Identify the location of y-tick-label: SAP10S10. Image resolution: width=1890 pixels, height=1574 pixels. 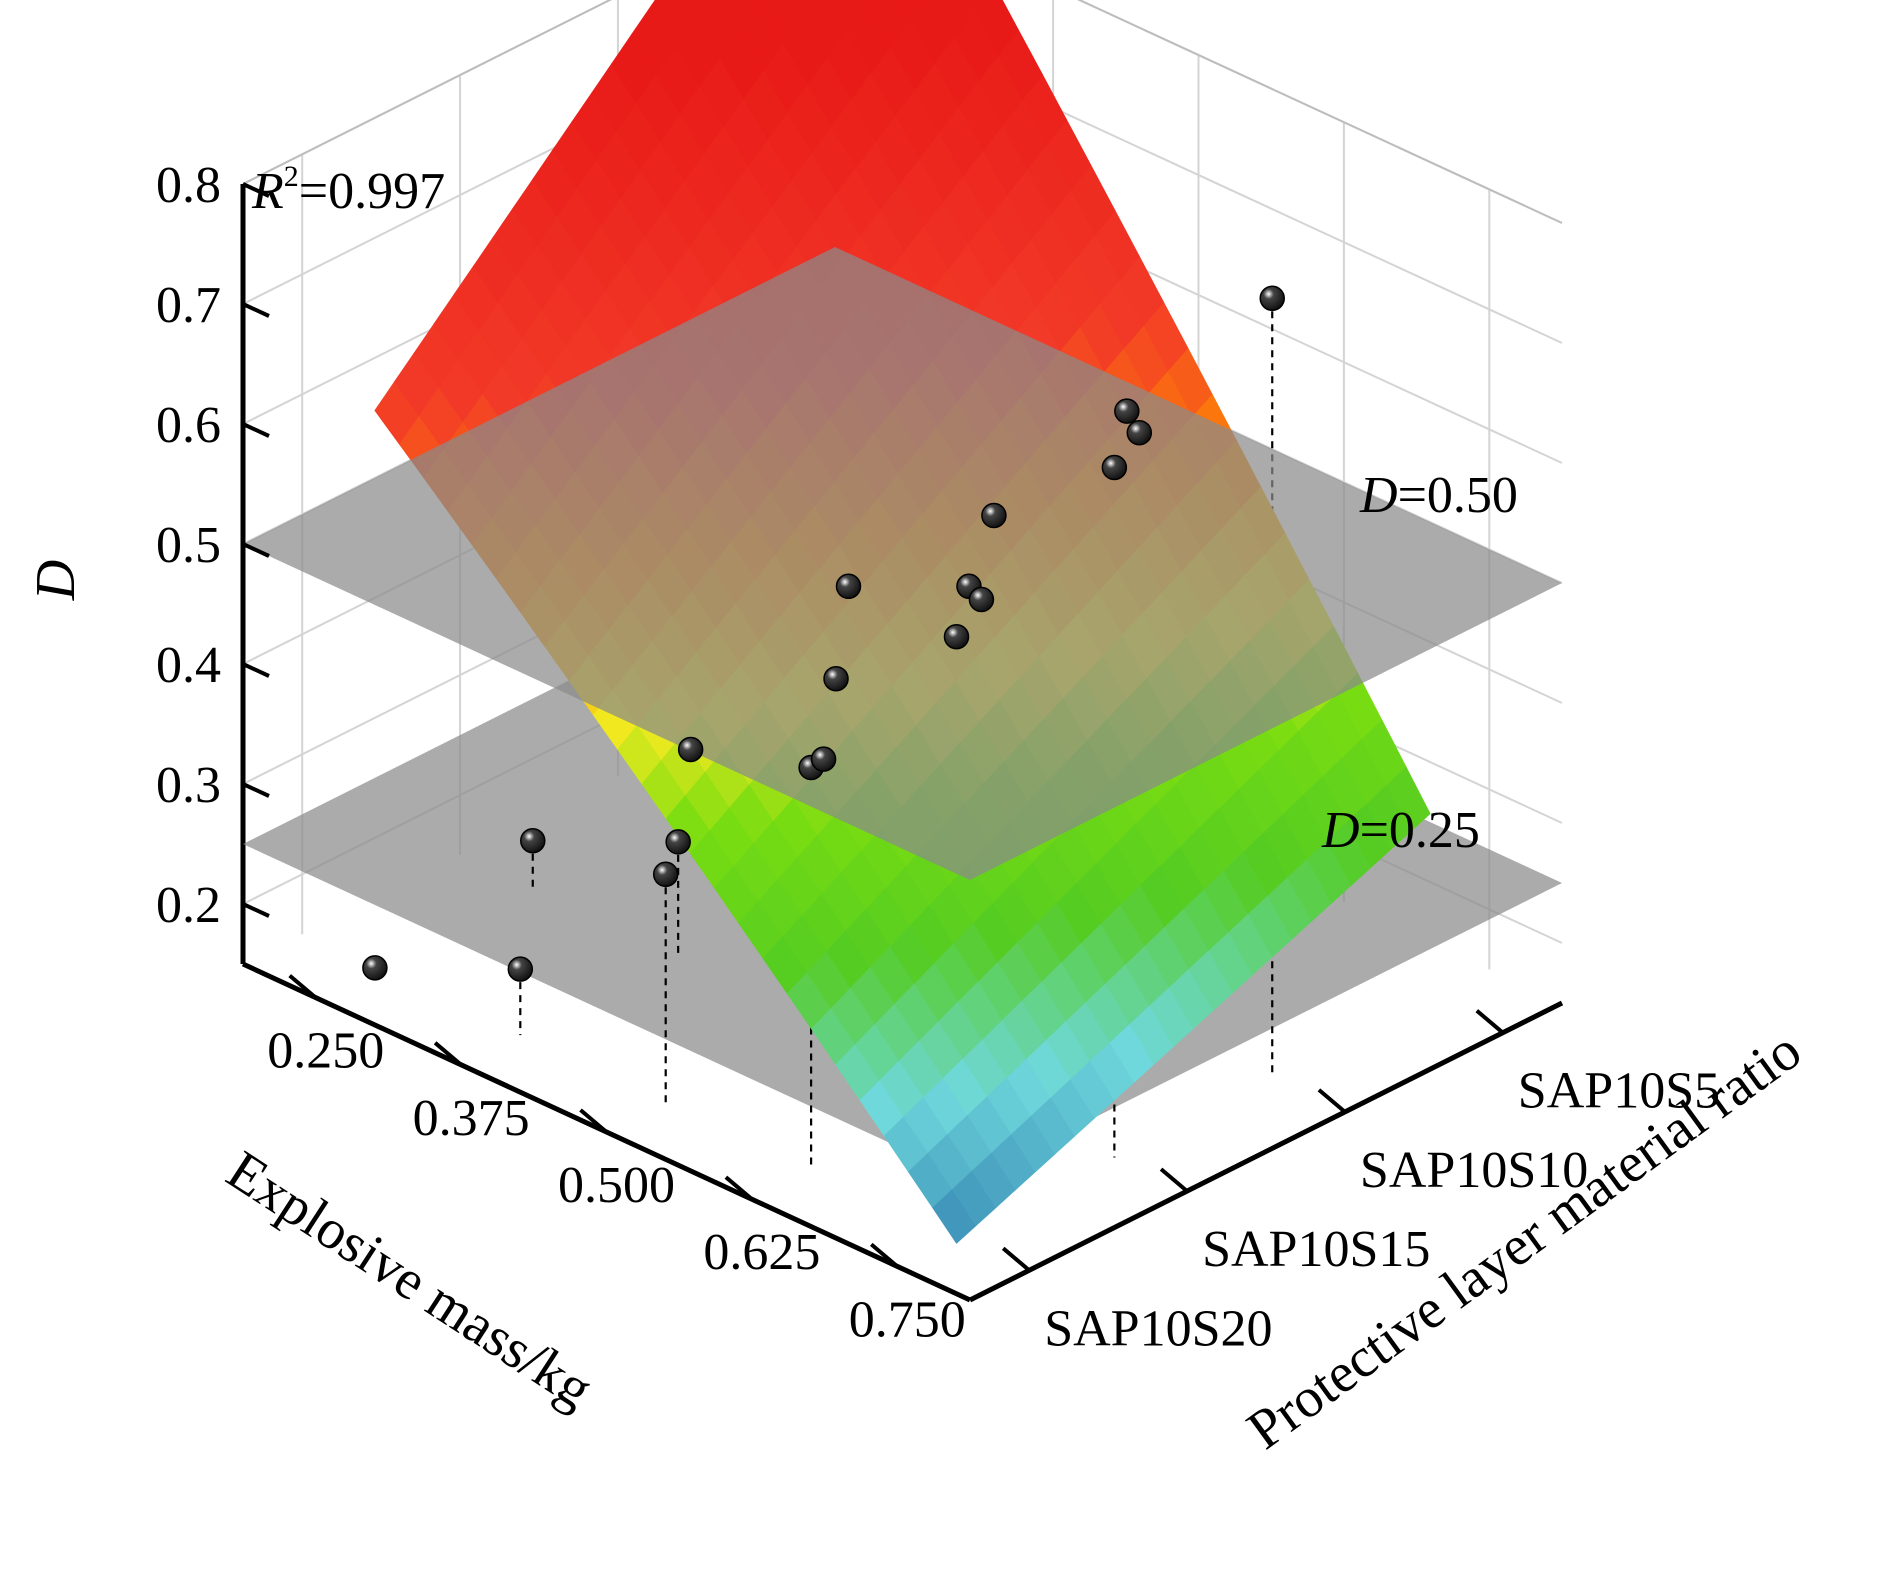
(1474, 1170).